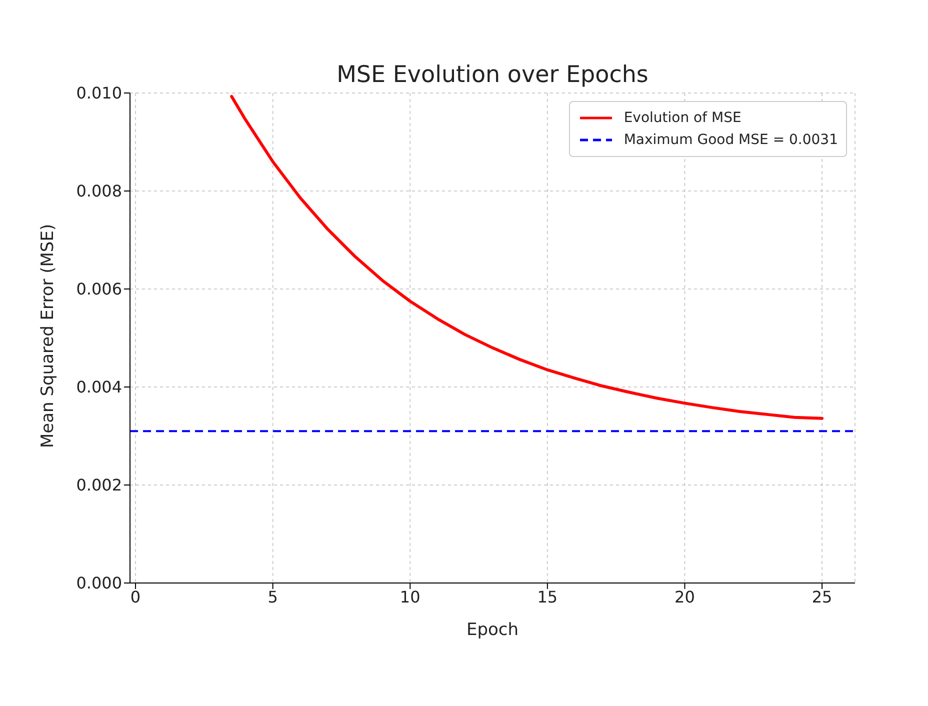  I want to click on legend-label: Evolution of MSE, so click(683, 118).